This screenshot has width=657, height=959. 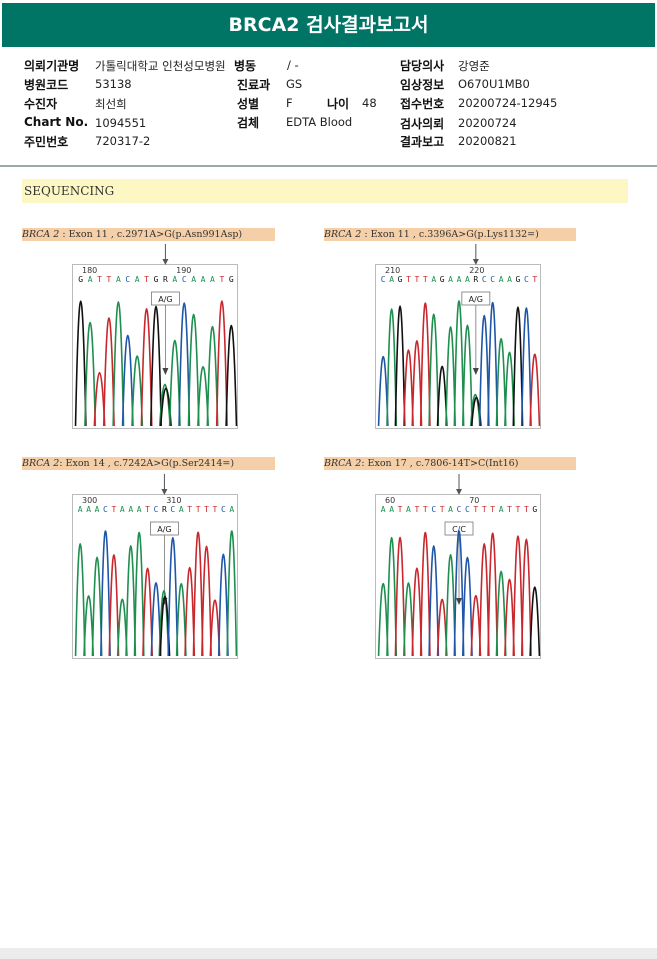 What do you see at coordinates (46, 85) in the screenshot?
I see `hospital-code-label: 병원코드` at bounding box center [46, 85].